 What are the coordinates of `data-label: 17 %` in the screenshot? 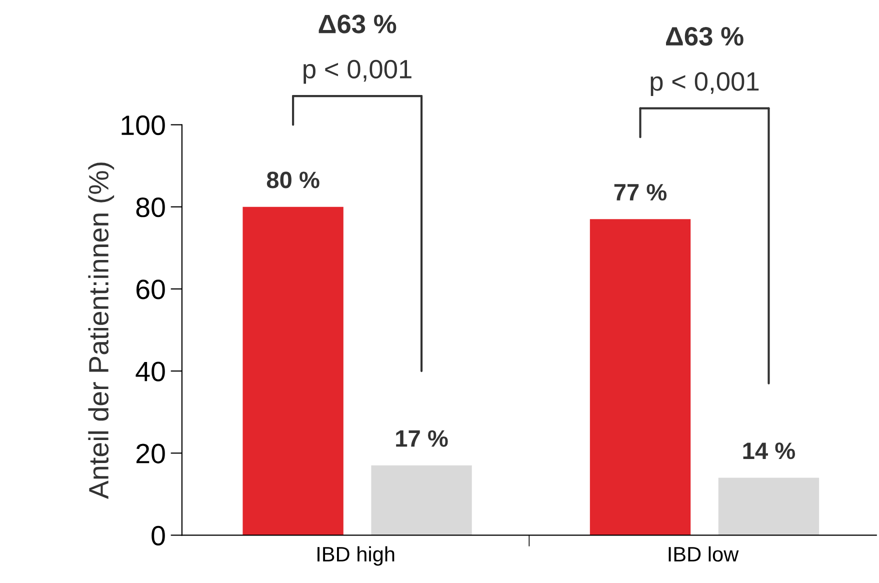 It's located at (422, 438).